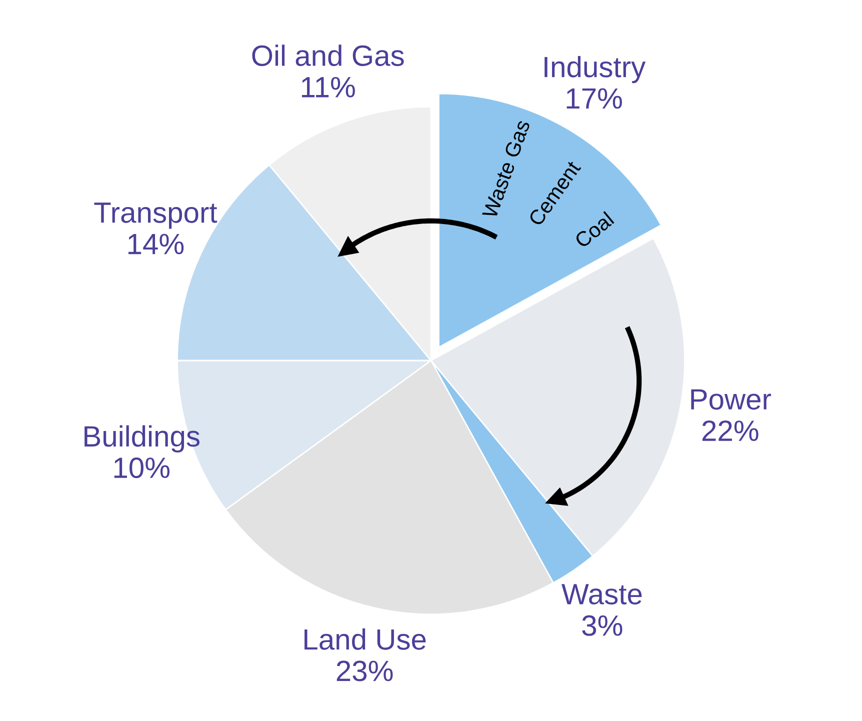 The image size is (862, 721). Describe the element at coordinates (156, 215) in the screenshot. I see `slice-label: Transport` at that location.